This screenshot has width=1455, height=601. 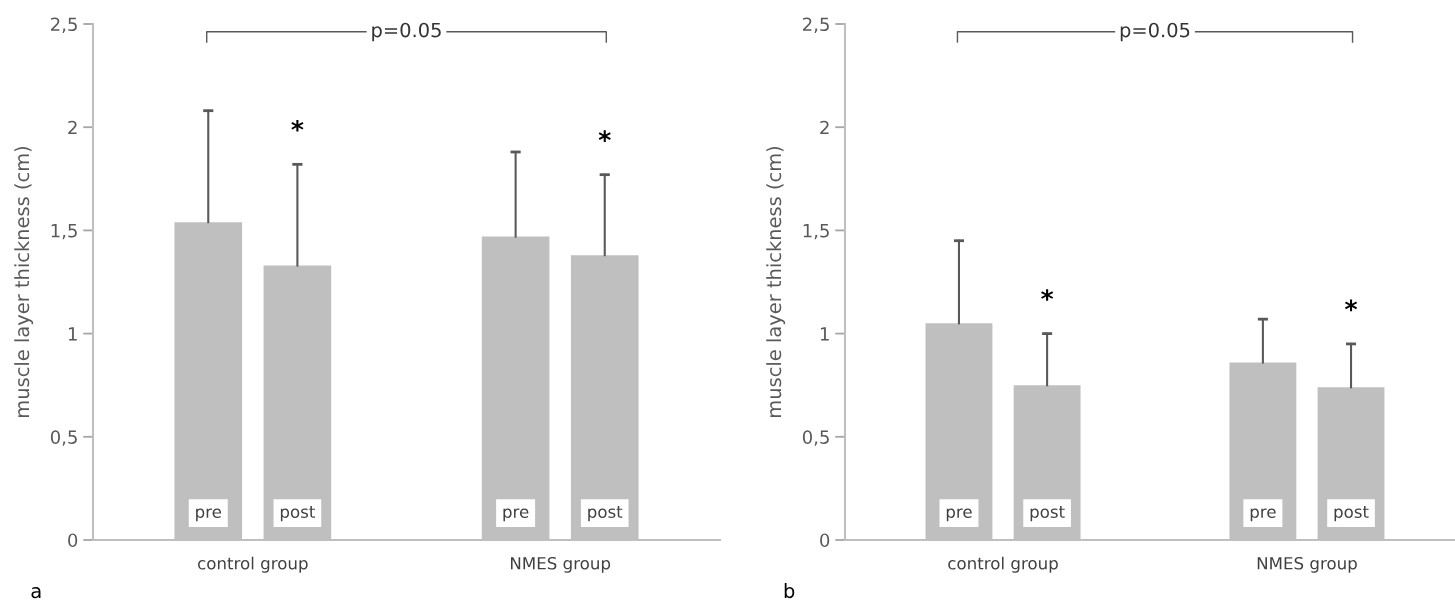 What do you see at coordinates (36, 592) in the screenshot?
I see `text: a` at bounding box center [36, 592].